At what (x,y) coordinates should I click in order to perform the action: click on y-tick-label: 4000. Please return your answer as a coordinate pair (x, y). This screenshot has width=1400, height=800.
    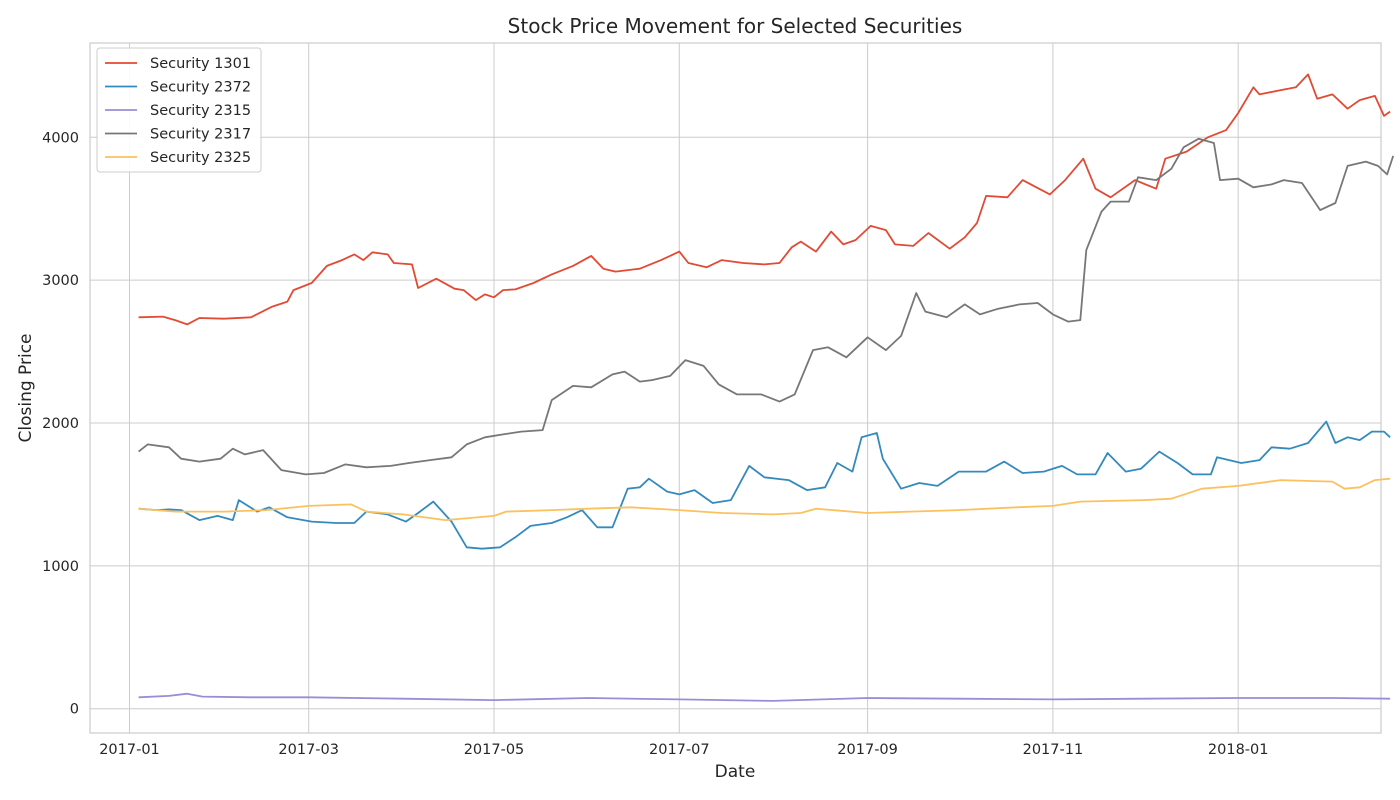
    Looking at the image, I should click on (60, 138).